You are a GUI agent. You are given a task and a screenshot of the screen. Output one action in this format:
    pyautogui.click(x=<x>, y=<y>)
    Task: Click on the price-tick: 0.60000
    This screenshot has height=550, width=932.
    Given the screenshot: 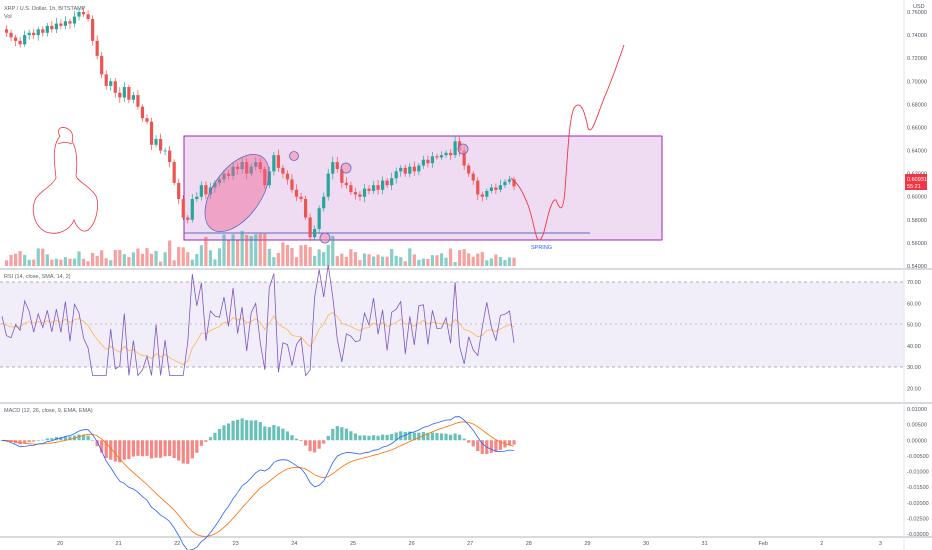 What is the action you would take?
    pyautogui.click(x=917, y=198)
    